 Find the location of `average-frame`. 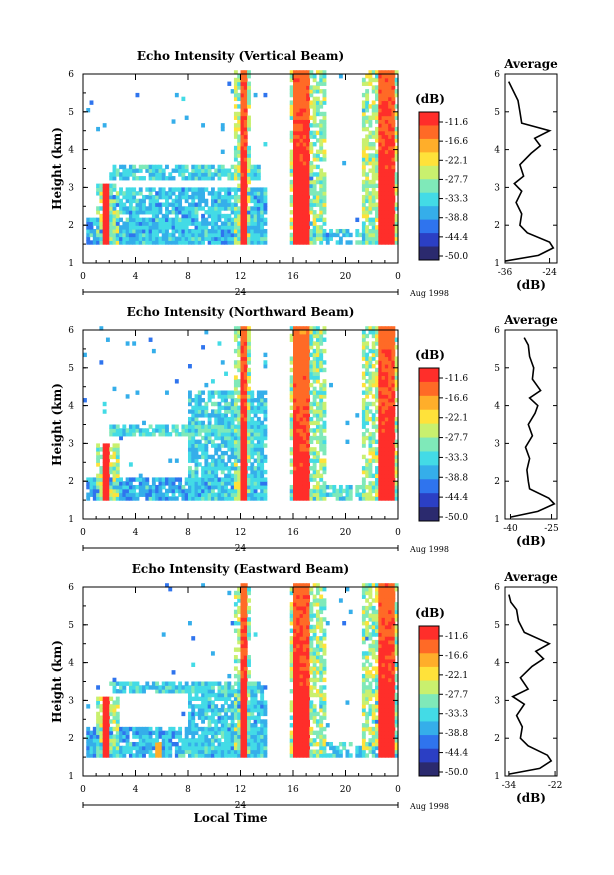

average-frame is located at coordinates (531, 424).